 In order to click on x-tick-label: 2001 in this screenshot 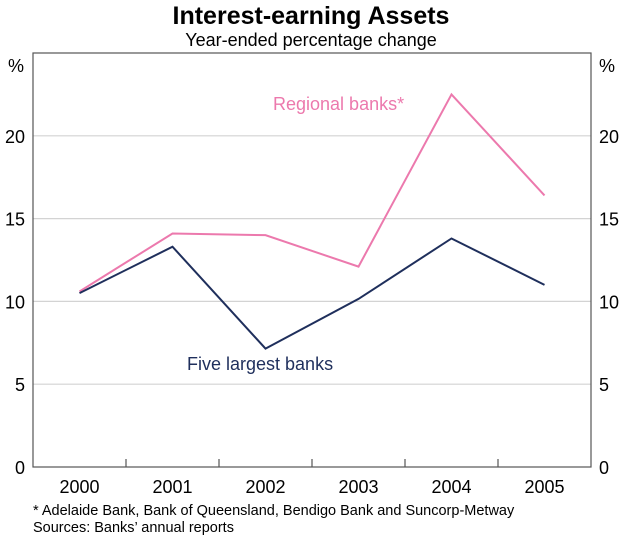, I will do `click(172, 487)`.